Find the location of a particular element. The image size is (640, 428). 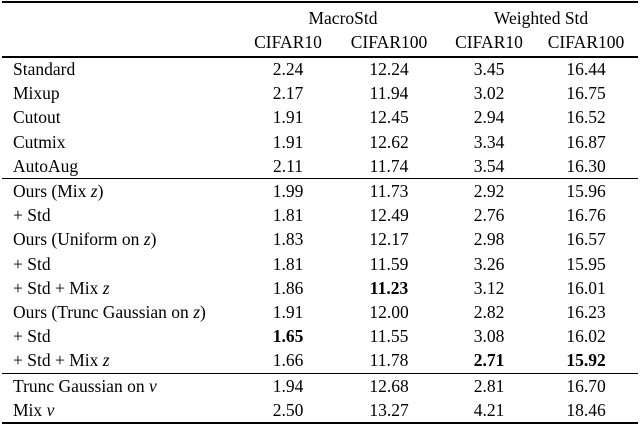

value-cell: 11.94 is located at coordinates (389, 93).